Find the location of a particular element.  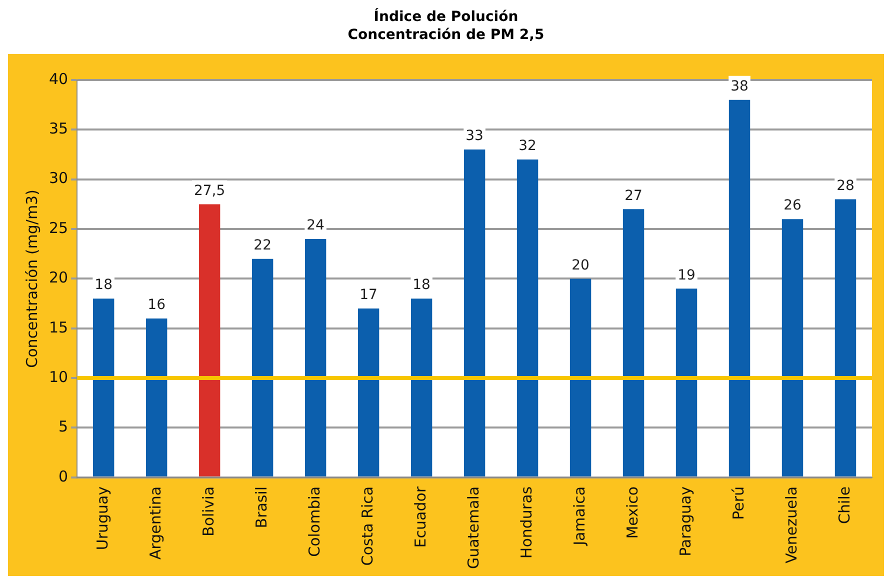

y-axis-title: Concentración (mg/m3) is located at coordinates (31, 279).